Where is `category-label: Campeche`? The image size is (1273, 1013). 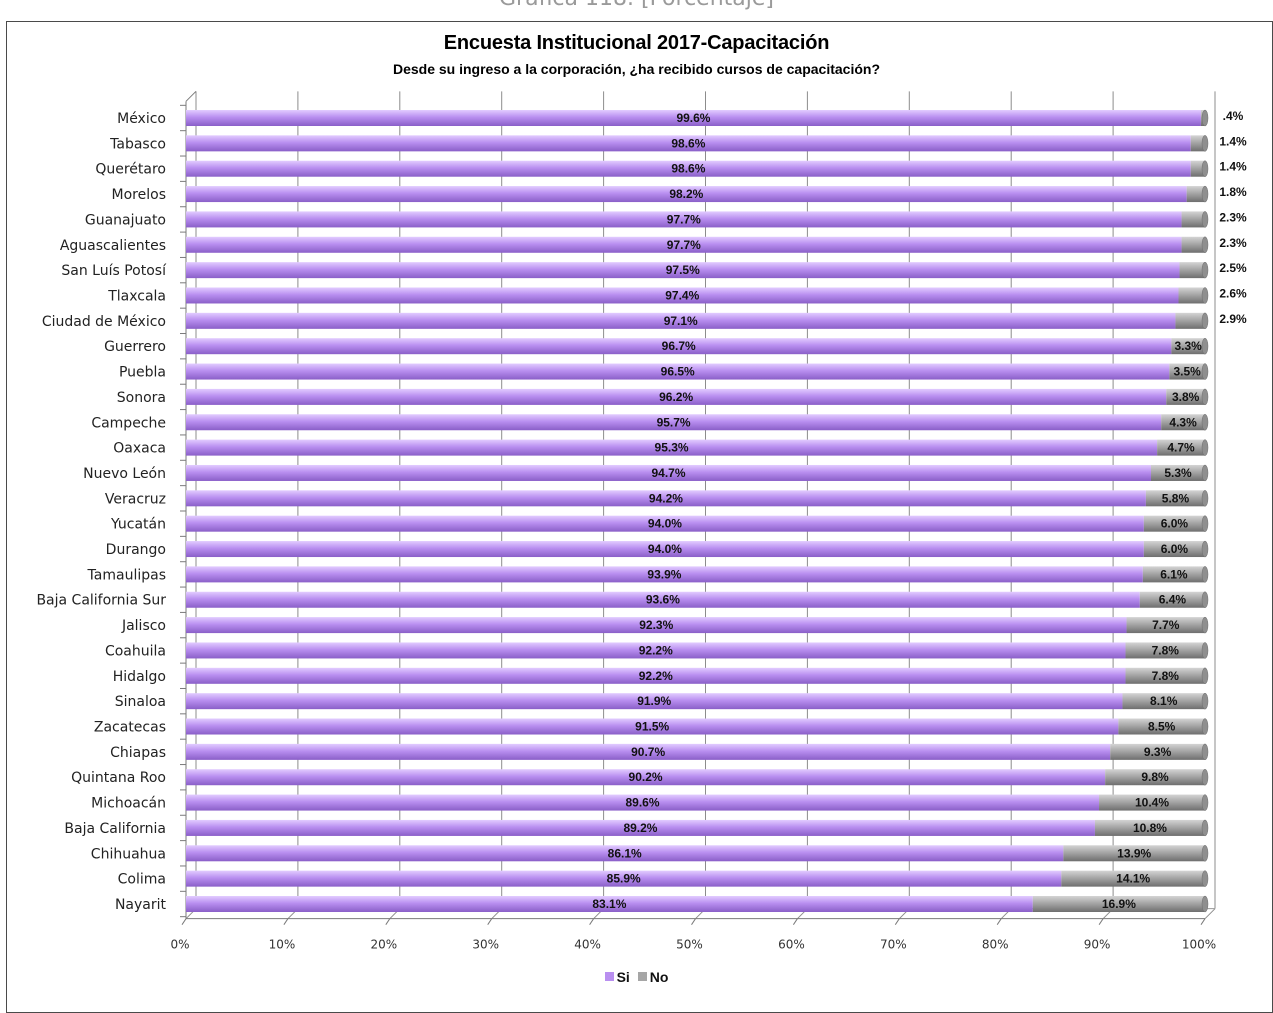 category-label: Campeche is located at coordinates (128, 423).